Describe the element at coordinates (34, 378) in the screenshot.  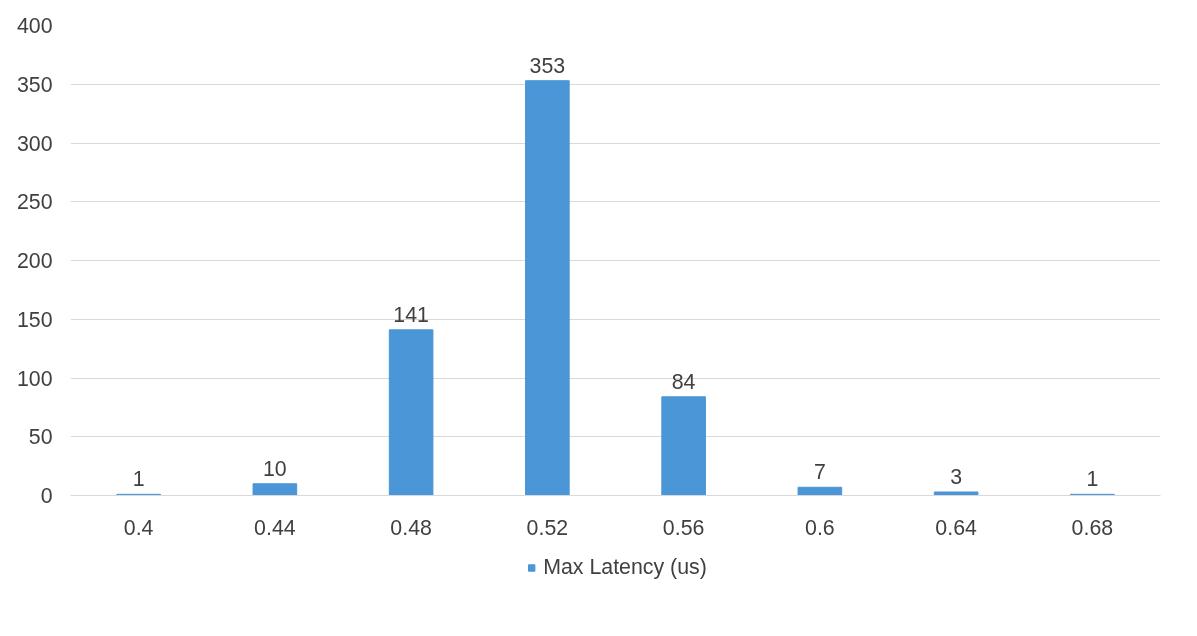
I see `y-tick-label: 100` at that location.